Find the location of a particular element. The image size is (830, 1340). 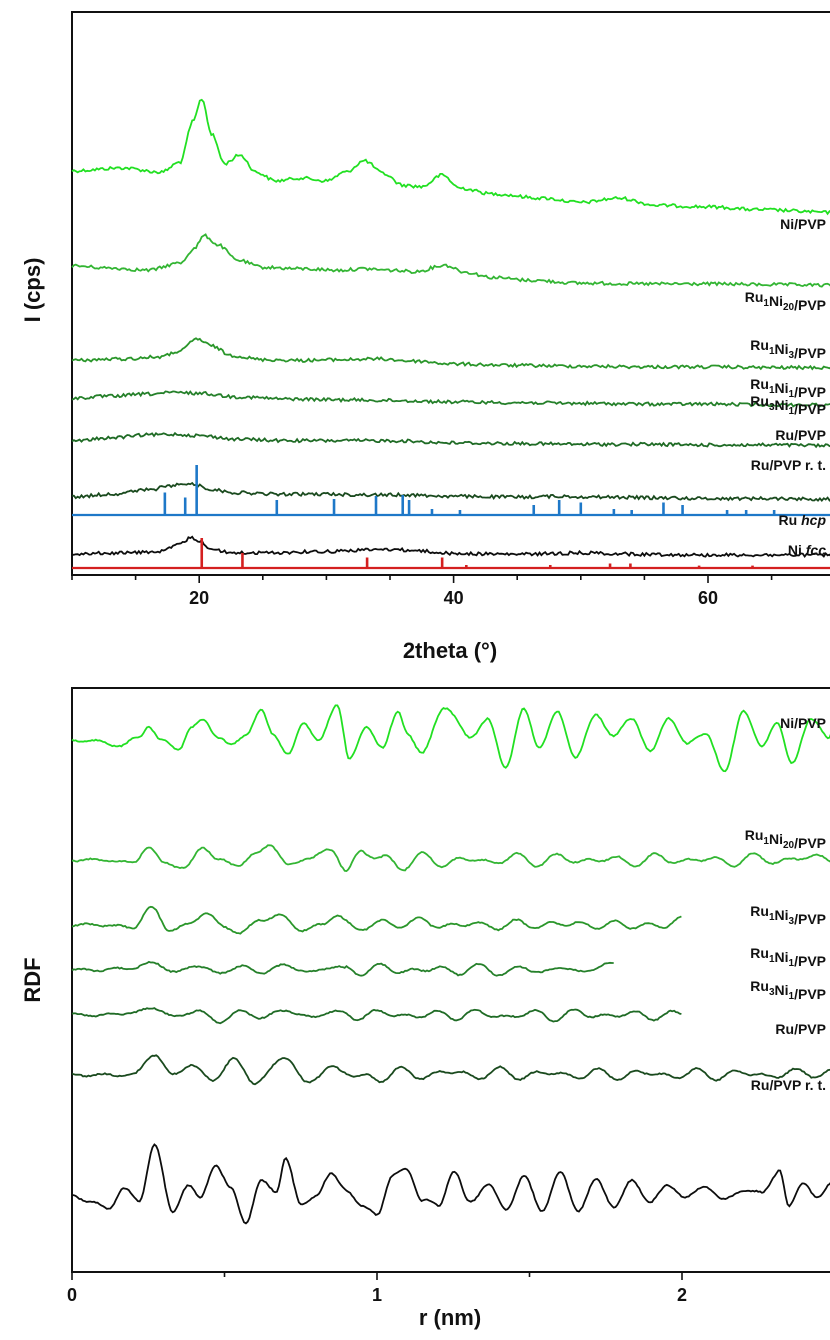

rdf-line-ru1ni3-pvp is located at coordinates (376, 920).